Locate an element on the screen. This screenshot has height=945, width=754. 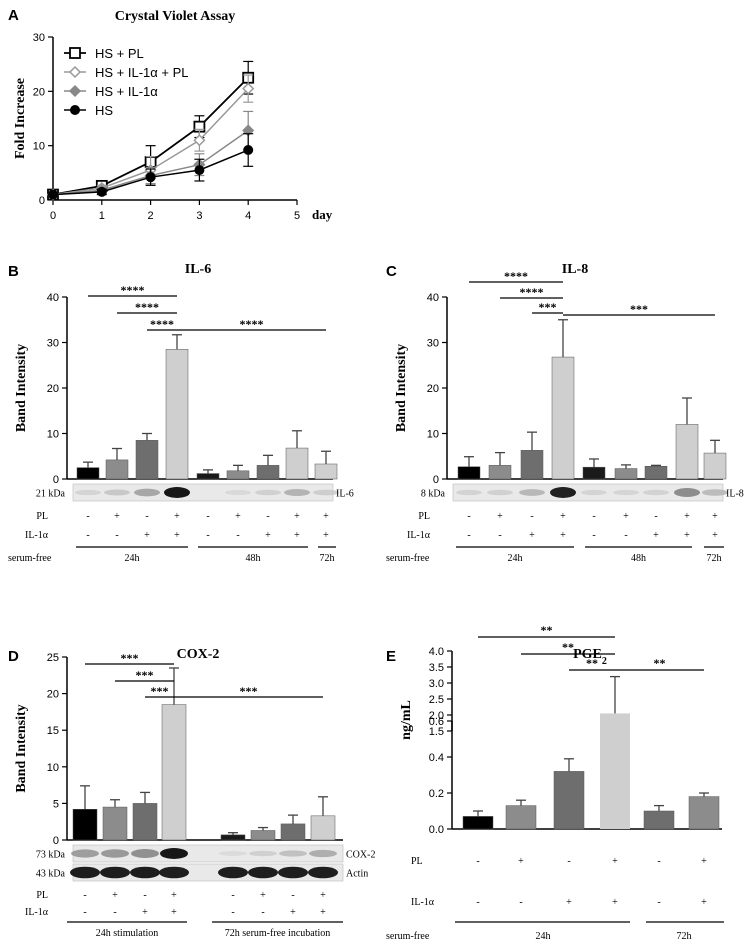
legend-entry: HS + IL-1α + PL is located at coordinates (142, 72).